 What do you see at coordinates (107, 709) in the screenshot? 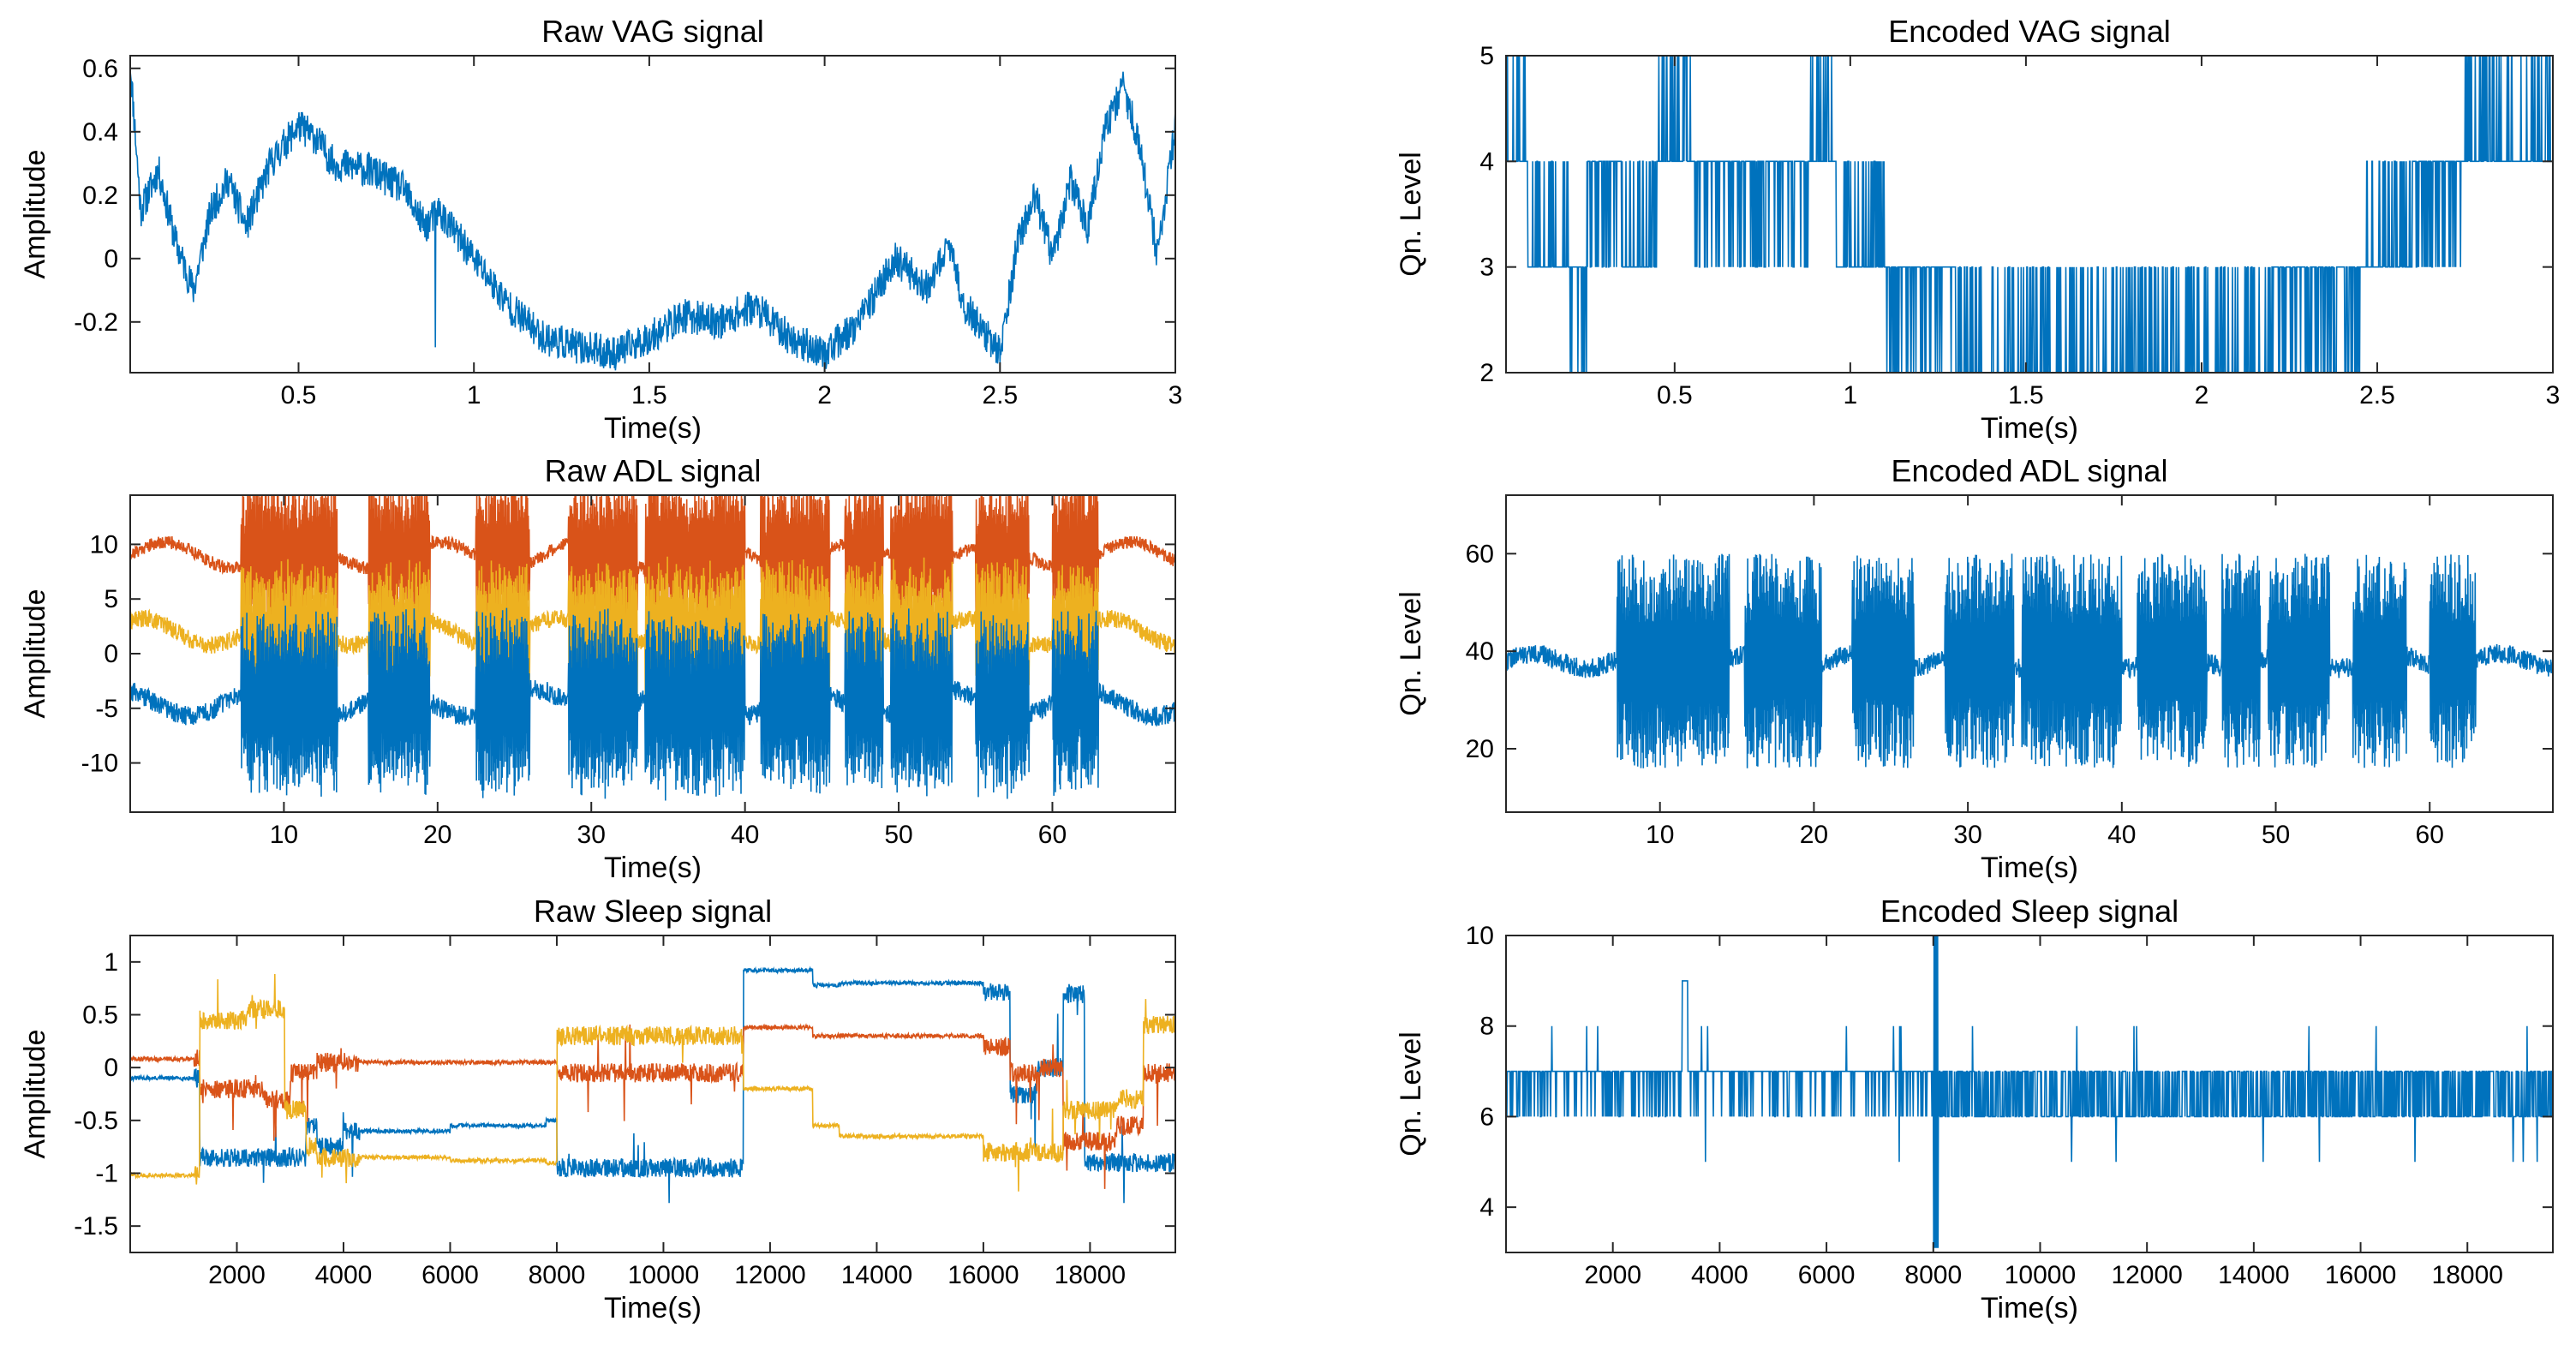
I see `y-tick-label: -5` at bounding box center [107, 709].